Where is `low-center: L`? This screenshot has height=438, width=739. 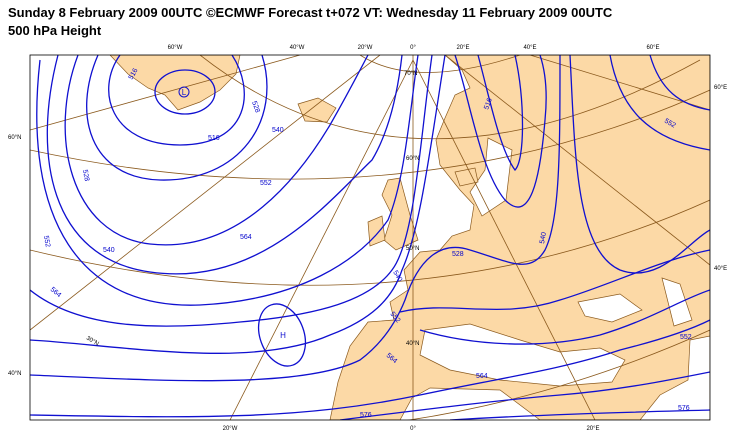
low-center: L is located at coordinates (184, 92).